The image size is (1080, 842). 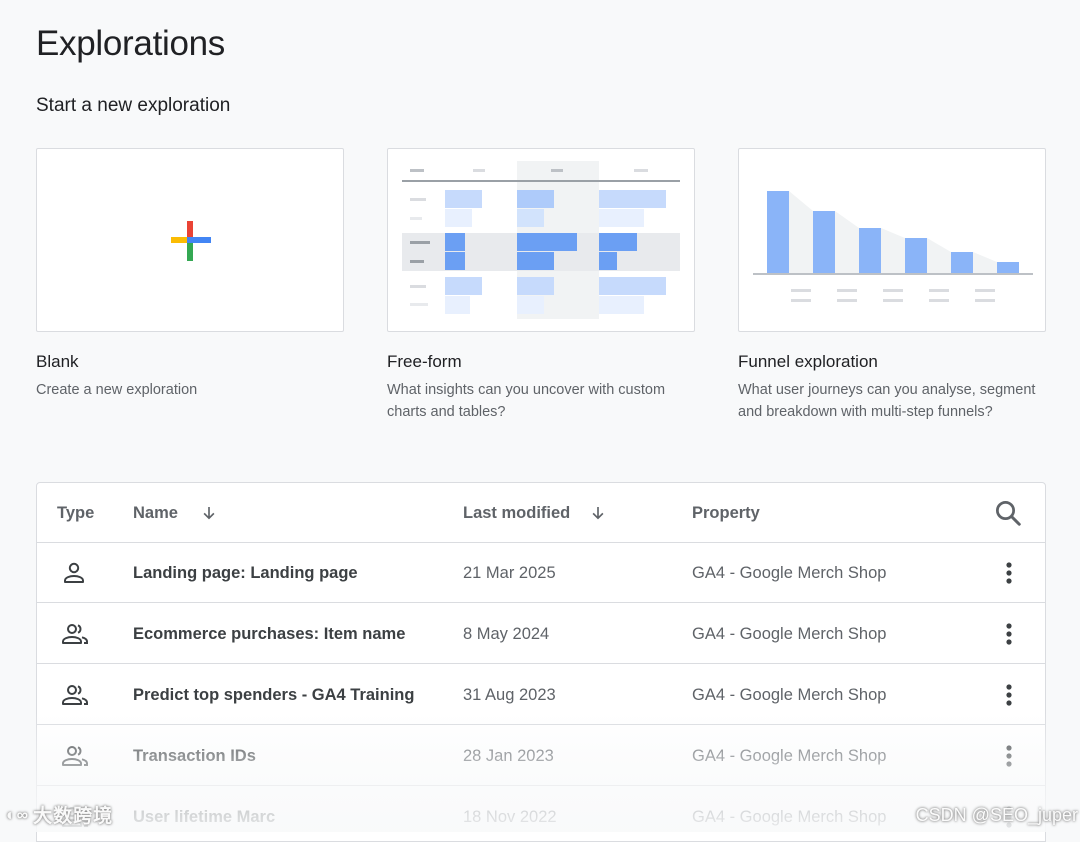 I want to click on funnel-chart-thumbnail, so click(x=893, y=246).